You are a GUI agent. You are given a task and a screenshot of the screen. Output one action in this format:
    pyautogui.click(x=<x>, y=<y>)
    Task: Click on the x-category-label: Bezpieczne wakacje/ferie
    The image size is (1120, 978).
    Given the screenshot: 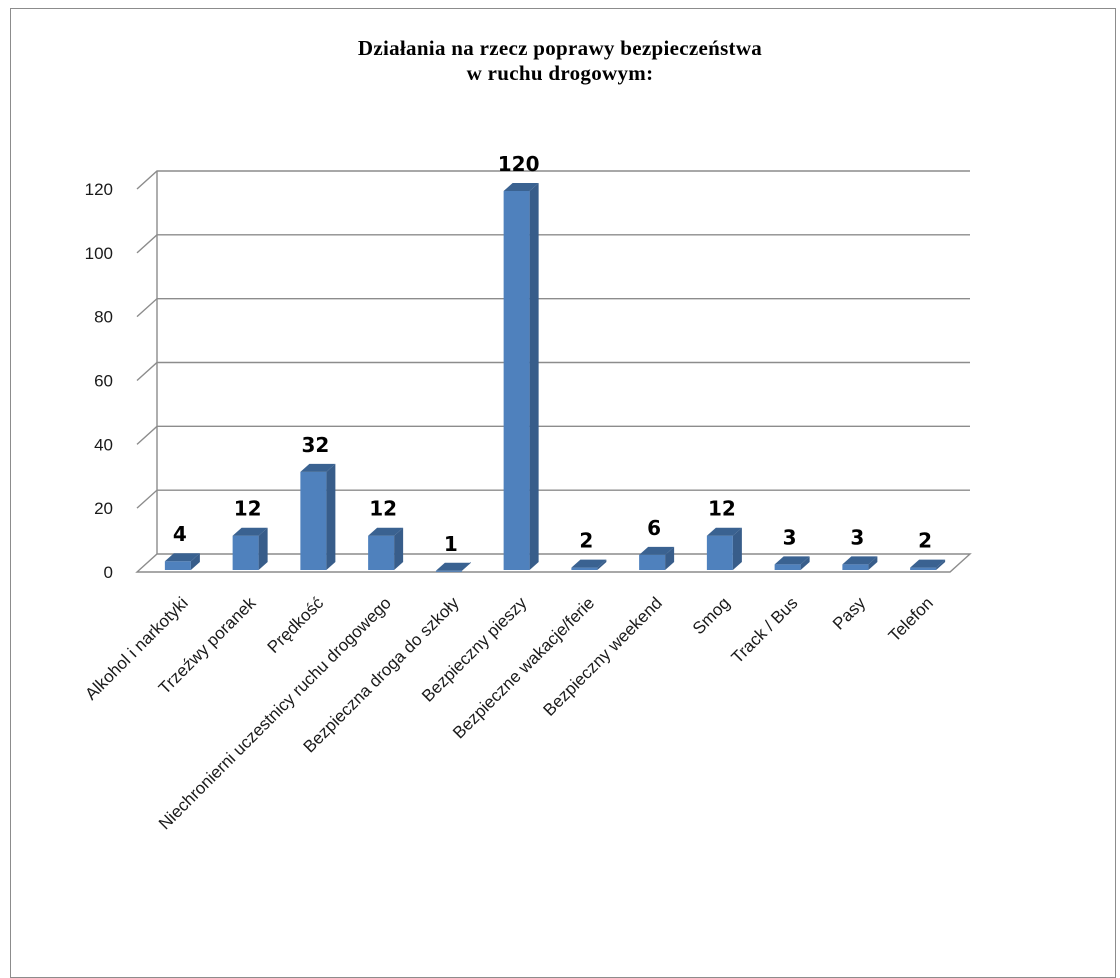 What is the action you would take?
    pyautogui.click(x=523, y=667)
    